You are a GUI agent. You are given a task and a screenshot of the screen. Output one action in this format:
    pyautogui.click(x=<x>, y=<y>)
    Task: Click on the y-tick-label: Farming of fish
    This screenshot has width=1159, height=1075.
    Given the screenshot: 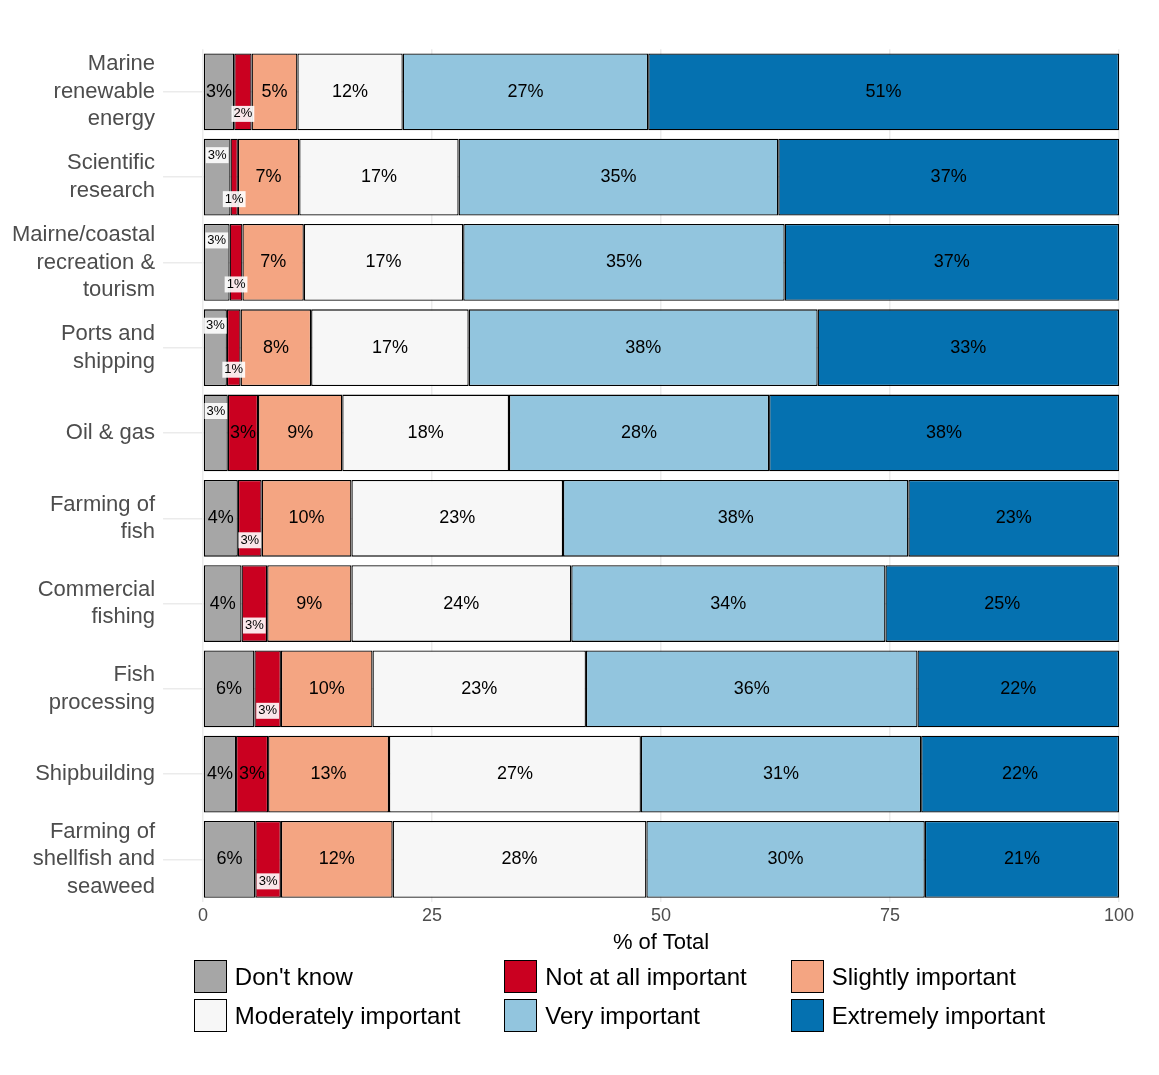 What is the action you would take?
    pyautogui.click(x=102, y=517)
    